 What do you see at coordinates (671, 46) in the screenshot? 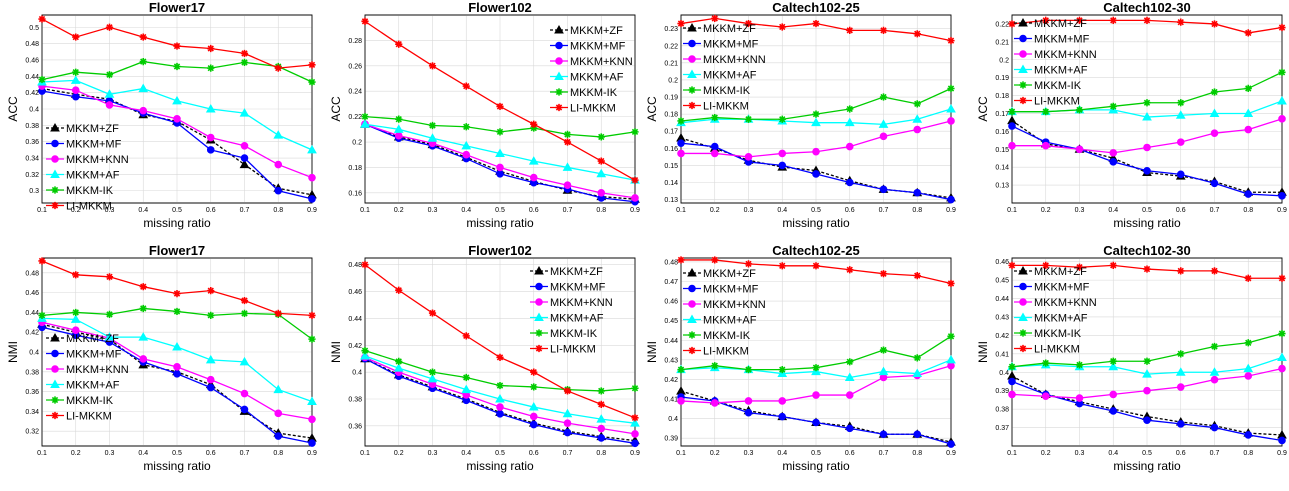
I see `y-tick-label: 0.22` at bounding box center [671, 46].